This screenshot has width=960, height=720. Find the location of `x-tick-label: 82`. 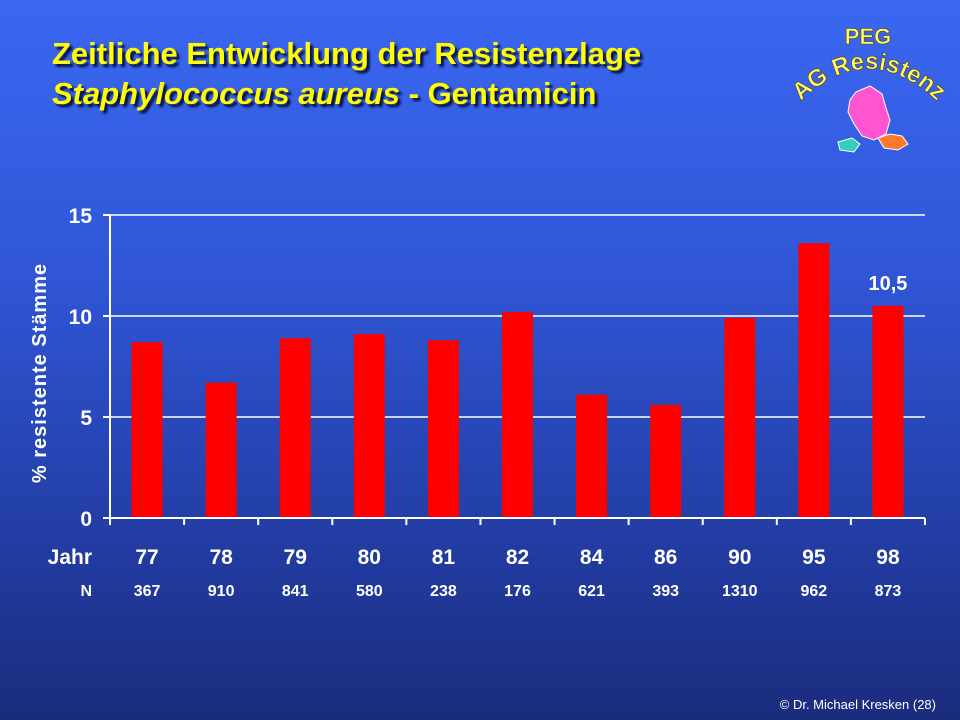

x-tick-label: 82 is located at coordinates (517, 557).